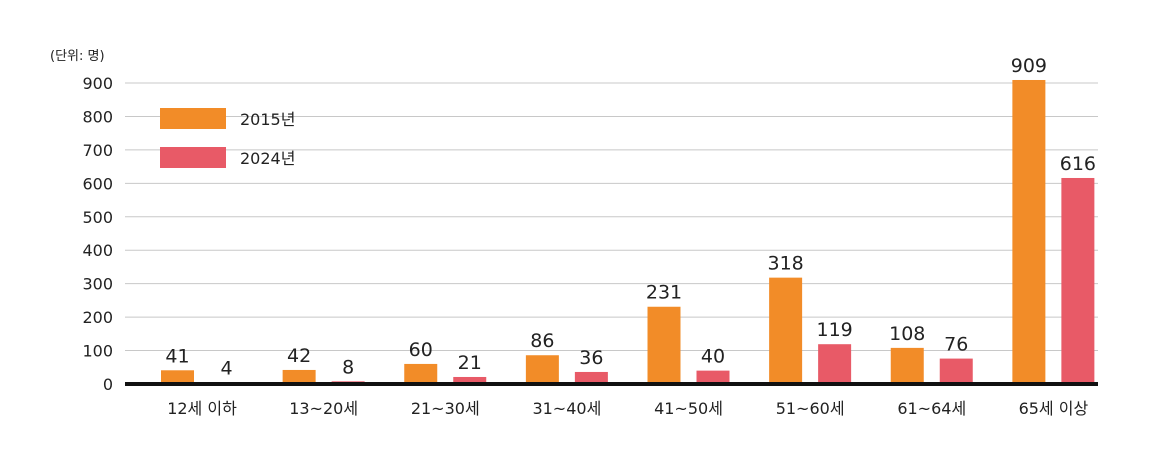 The height and width of the screenshot is (460, 1160). I want to click on y-tick-label: 800, so click(97, 116).